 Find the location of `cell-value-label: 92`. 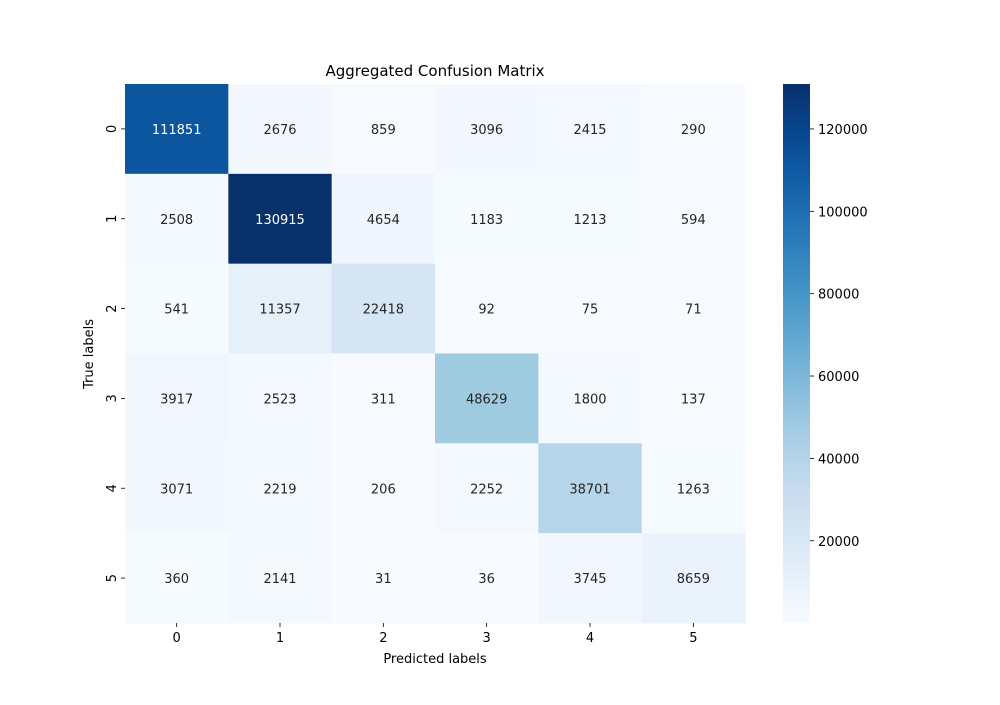

cell-value-label: 92 is located at coordinates (486, 310).